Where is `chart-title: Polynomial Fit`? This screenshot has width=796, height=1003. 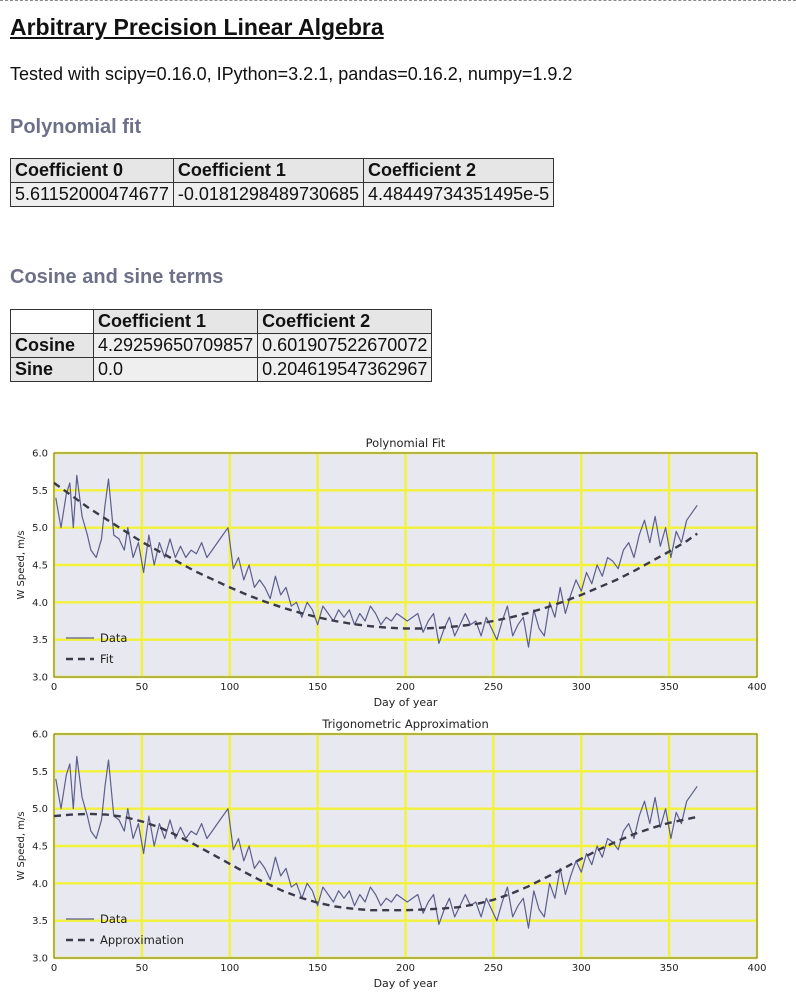
chart-title: Polynomial Fit is located at coordinates (406, 443).